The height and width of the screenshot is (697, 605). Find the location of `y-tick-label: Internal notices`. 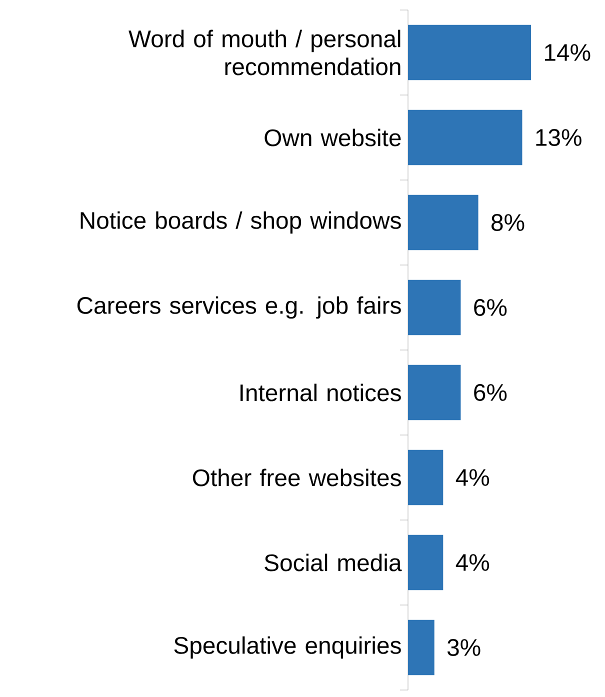

y-tick-label: Internal notices is located at coordinates (320, 393).